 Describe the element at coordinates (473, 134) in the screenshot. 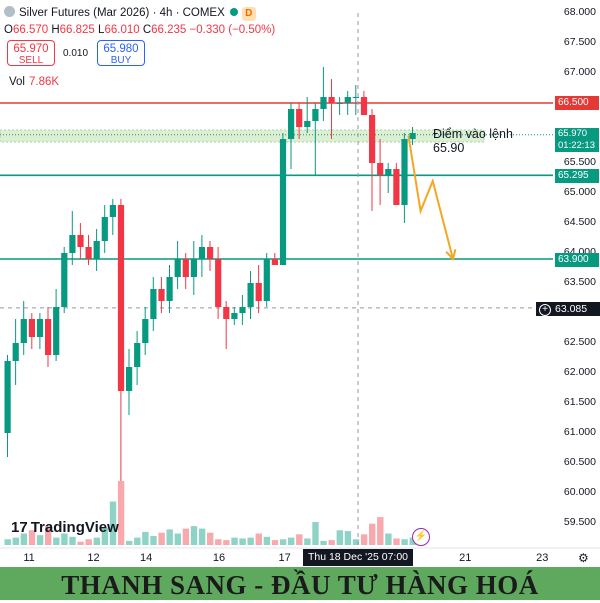

I see `entry-annotation-label: Điểm vào lệnh` at that location.